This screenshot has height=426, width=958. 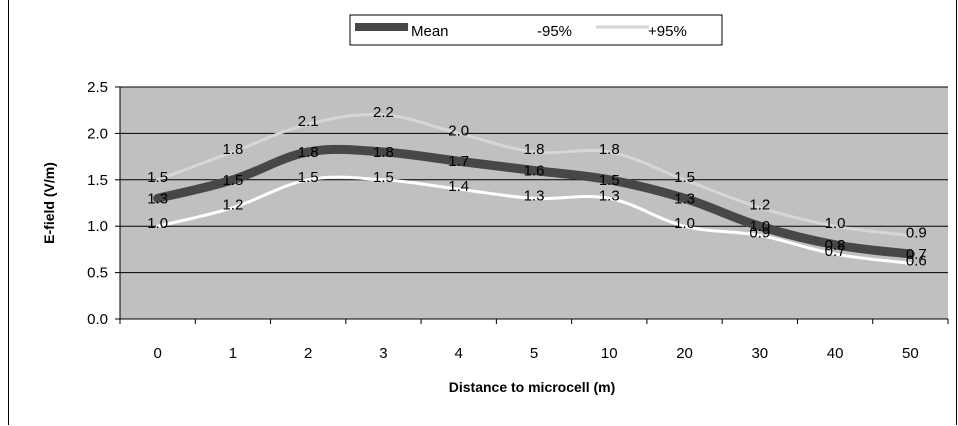 I want to click on data-label-2-10: 0.9, so click(x=916, y=232).